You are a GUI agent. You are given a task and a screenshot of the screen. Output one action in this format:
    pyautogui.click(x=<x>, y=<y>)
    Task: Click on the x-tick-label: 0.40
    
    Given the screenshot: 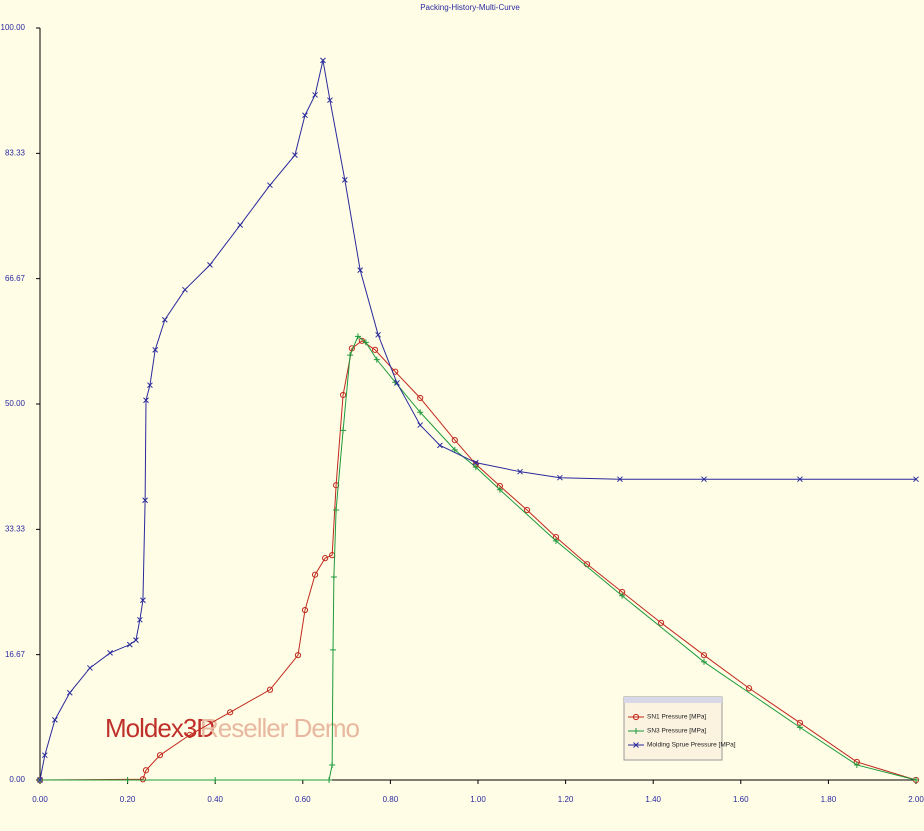 What is the action you would take?
    pyautogui.click(x=215, y=799)
    